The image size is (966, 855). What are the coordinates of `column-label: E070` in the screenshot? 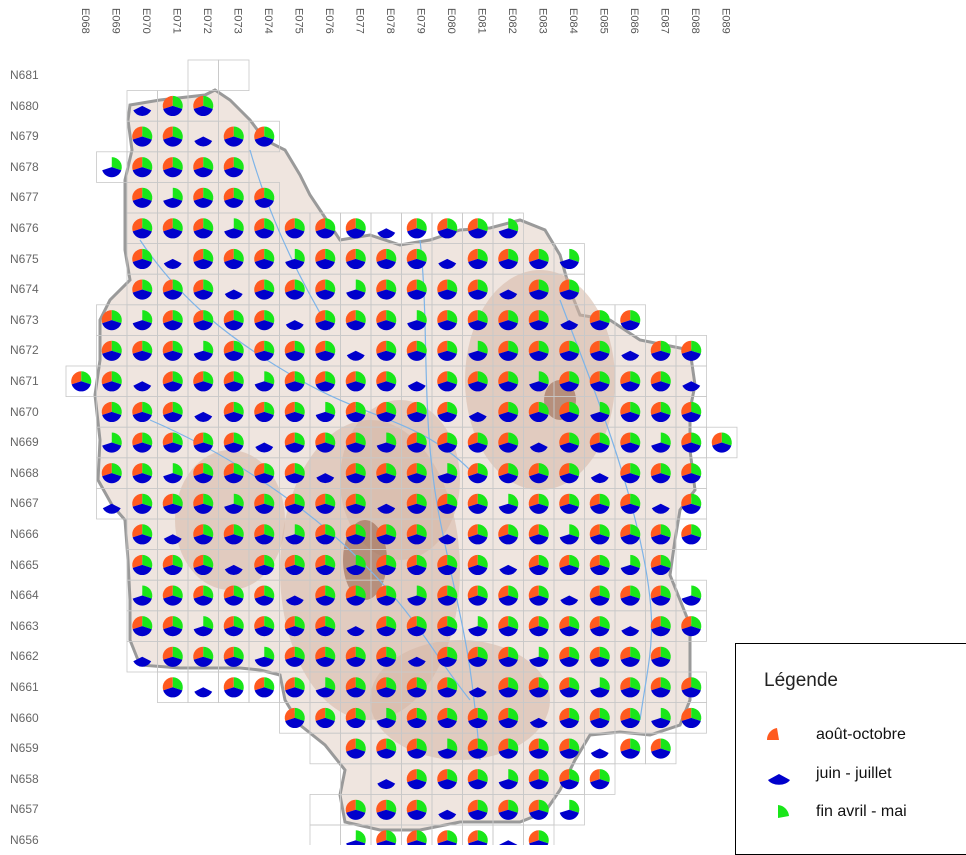 It's located at (146, 21).